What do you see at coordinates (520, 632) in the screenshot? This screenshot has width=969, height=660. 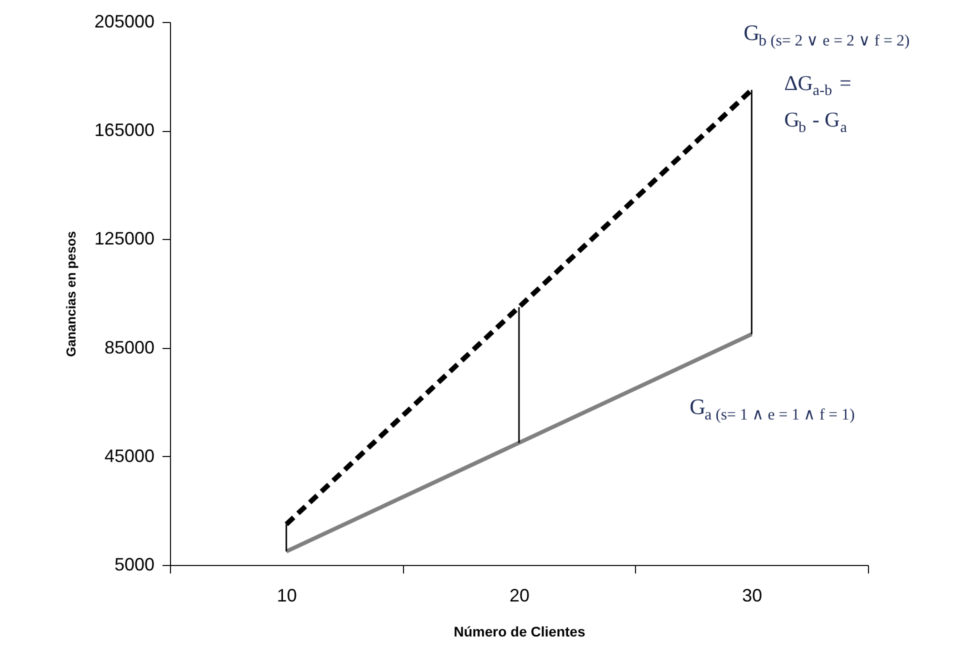 I see `x-axis-title: Número de Clientes` at bounding box center [520, 632].